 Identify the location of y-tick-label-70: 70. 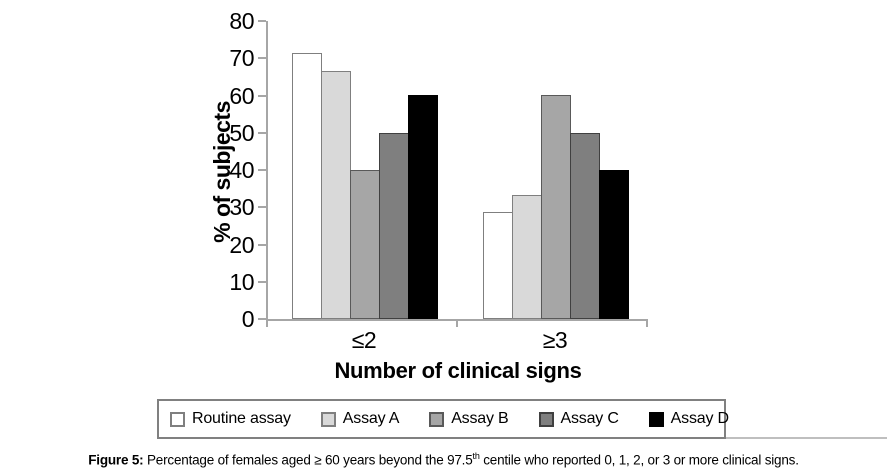
(241, 58).